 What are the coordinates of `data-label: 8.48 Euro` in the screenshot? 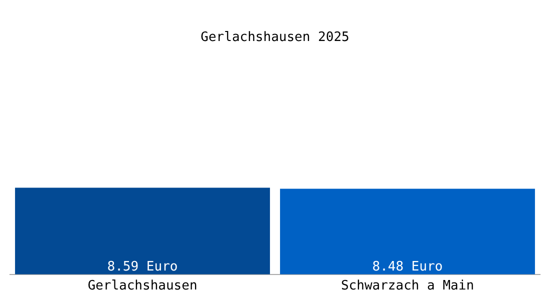 It's located at (407, 266).